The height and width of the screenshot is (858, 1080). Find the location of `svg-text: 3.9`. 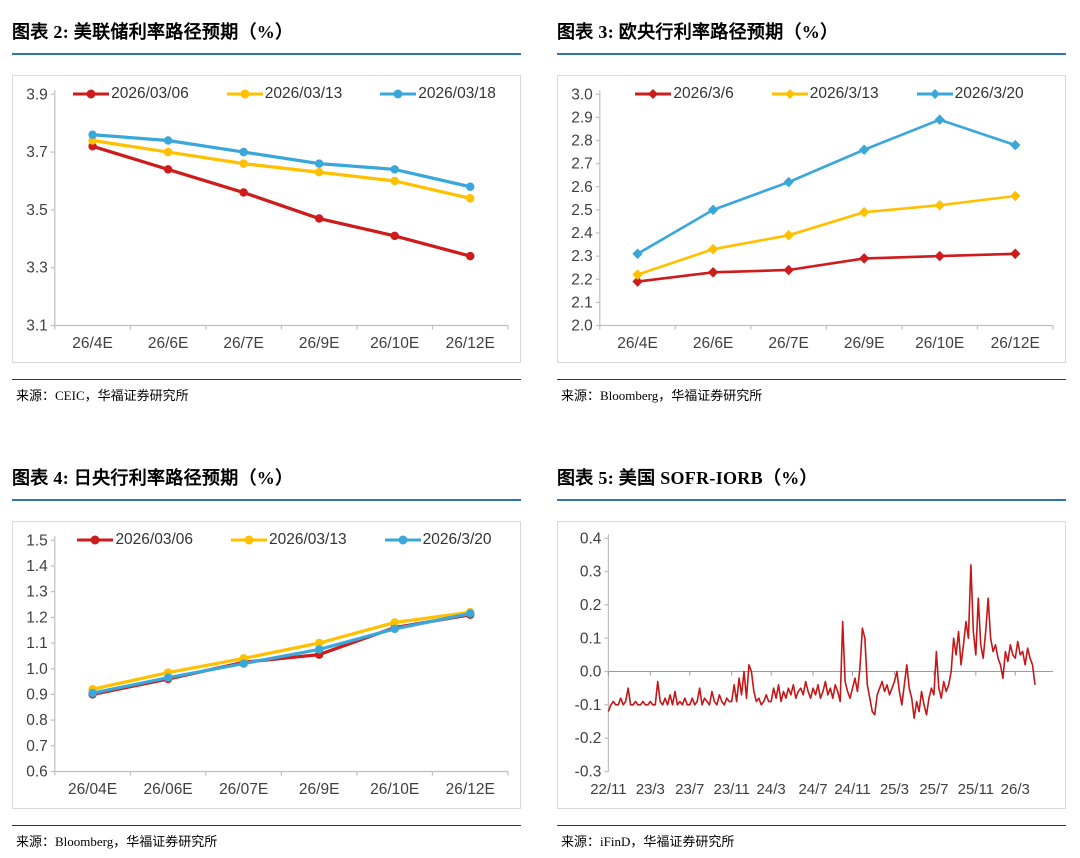

svg-text: 3.9 is located at coordinates (37, 94).